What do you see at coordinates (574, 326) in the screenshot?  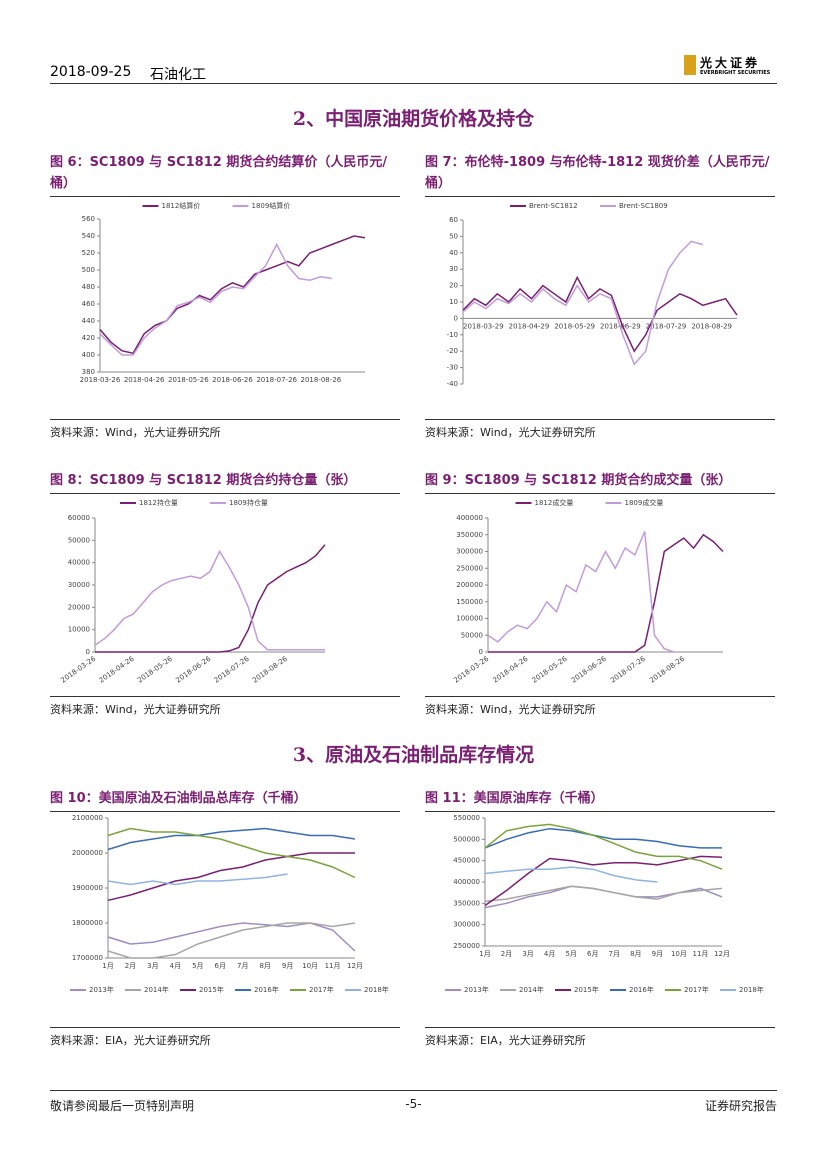 I see `x-tick-label: 2018-05-29` at bounding box center [574, 326].